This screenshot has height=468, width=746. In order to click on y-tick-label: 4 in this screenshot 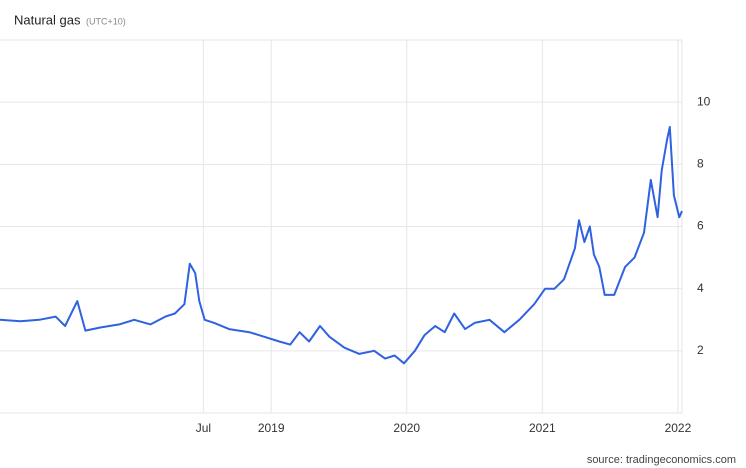, I will do `click(700, 288)`.